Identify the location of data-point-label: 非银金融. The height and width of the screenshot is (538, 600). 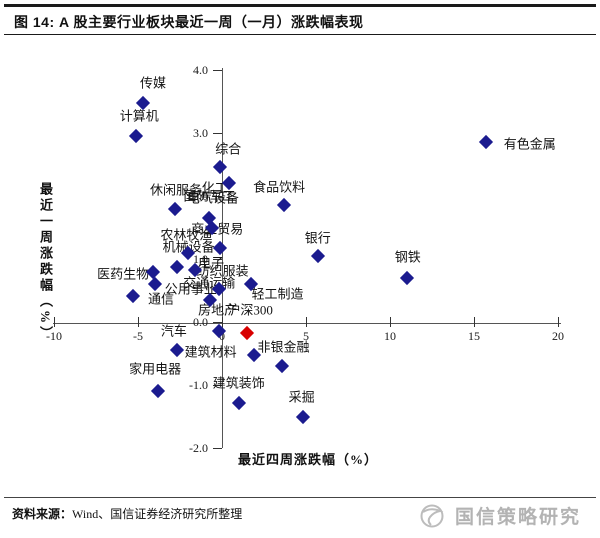
(283, 347).